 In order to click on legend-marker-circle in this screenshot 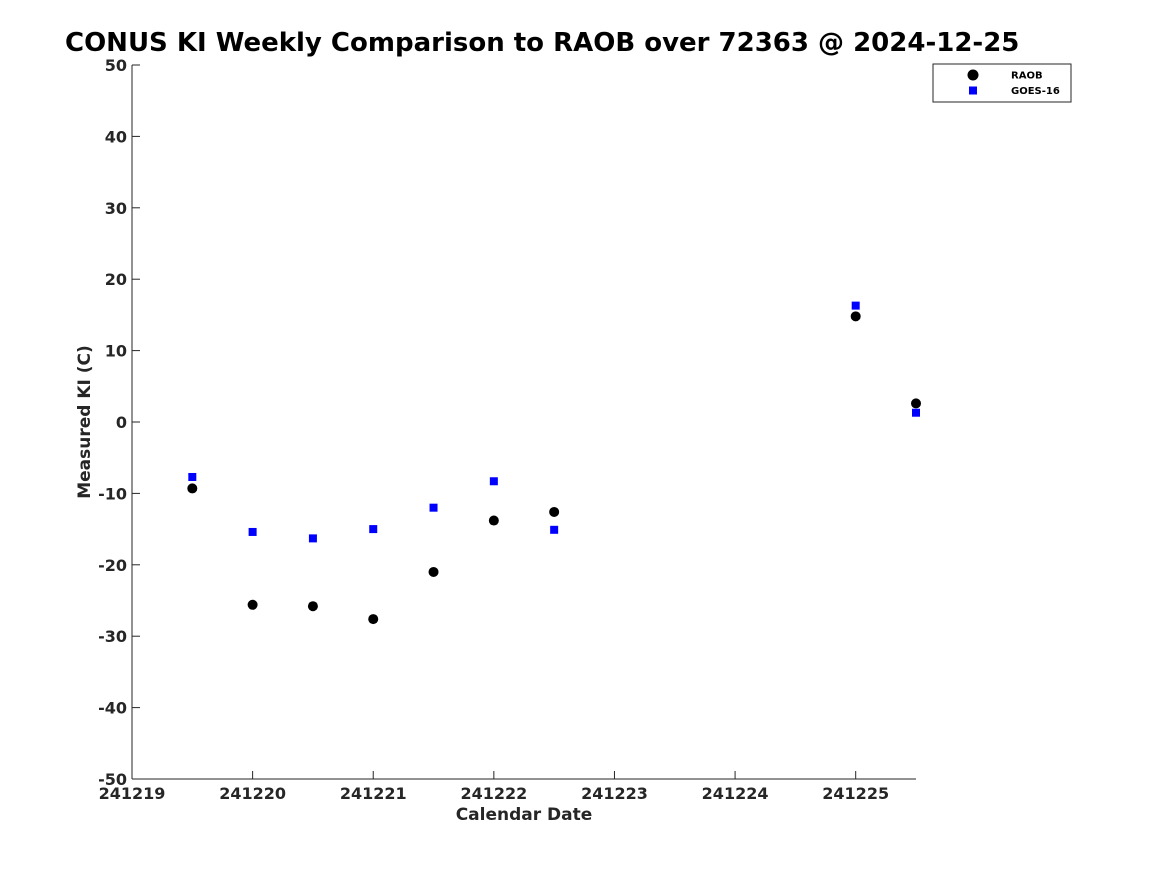, I will do `click(973, 75)`.